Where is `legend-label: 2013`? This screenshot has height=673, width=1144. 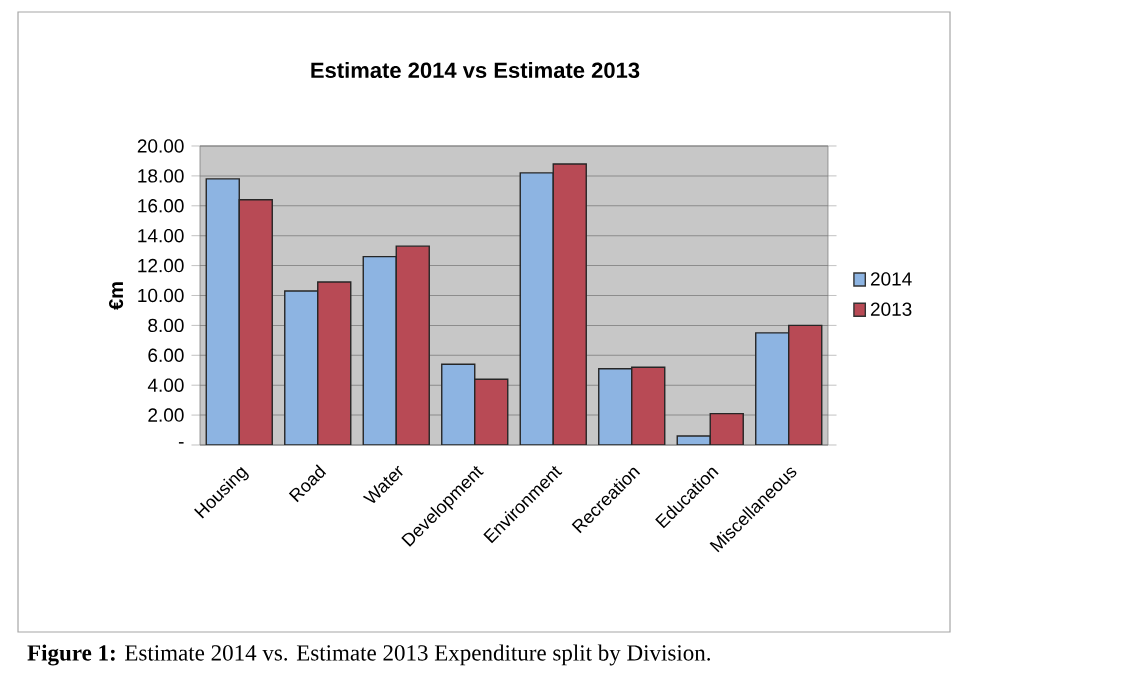
legend-label: 2013 is located at coordinates (891, 309).